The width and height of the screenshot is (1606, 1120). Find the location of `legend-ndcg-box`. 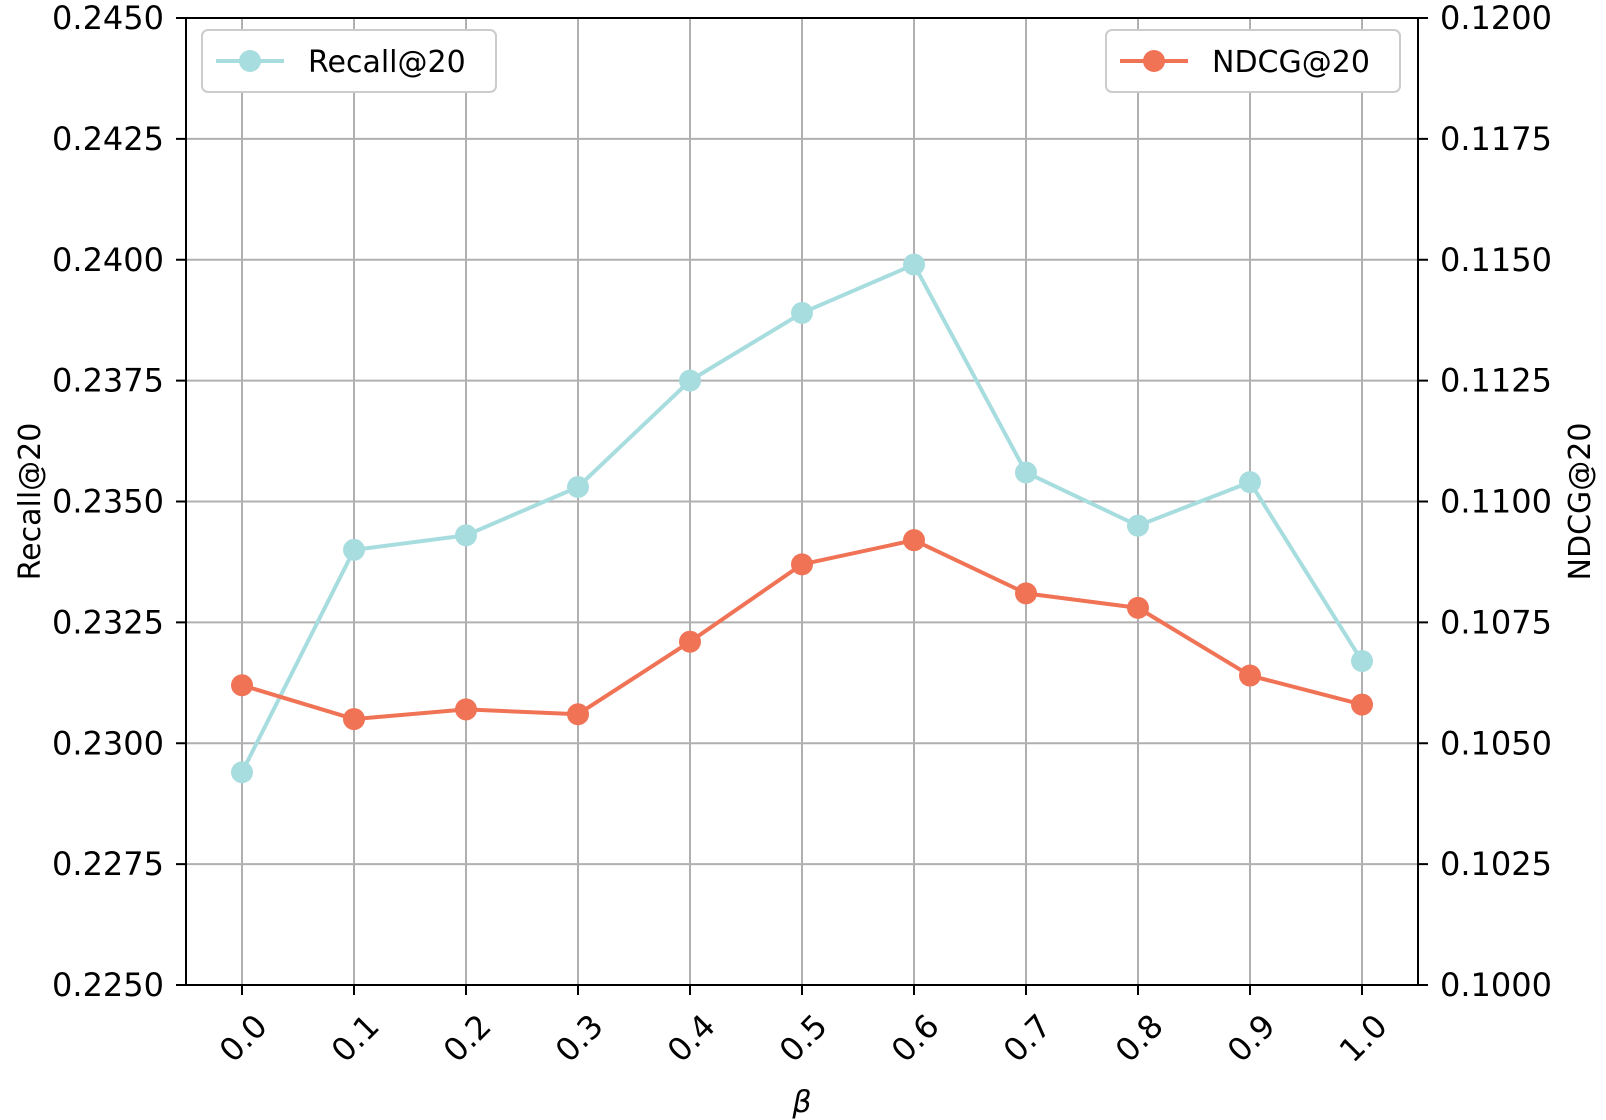

legend-ndcg-box is located at coordinates (1253, 61).